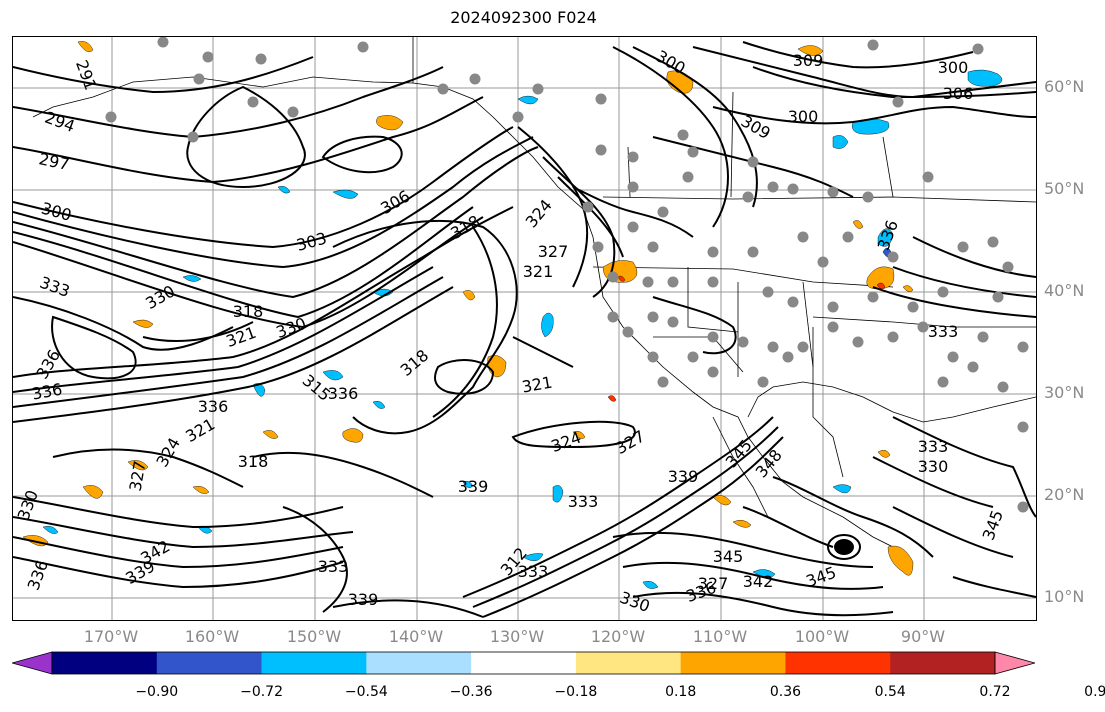 The height and width of the screenshot is (712, 1105). What do you see at coordinates (54, 161) in the screenshot?
I see `contour-label: 297` at bounding box center [54, 161].